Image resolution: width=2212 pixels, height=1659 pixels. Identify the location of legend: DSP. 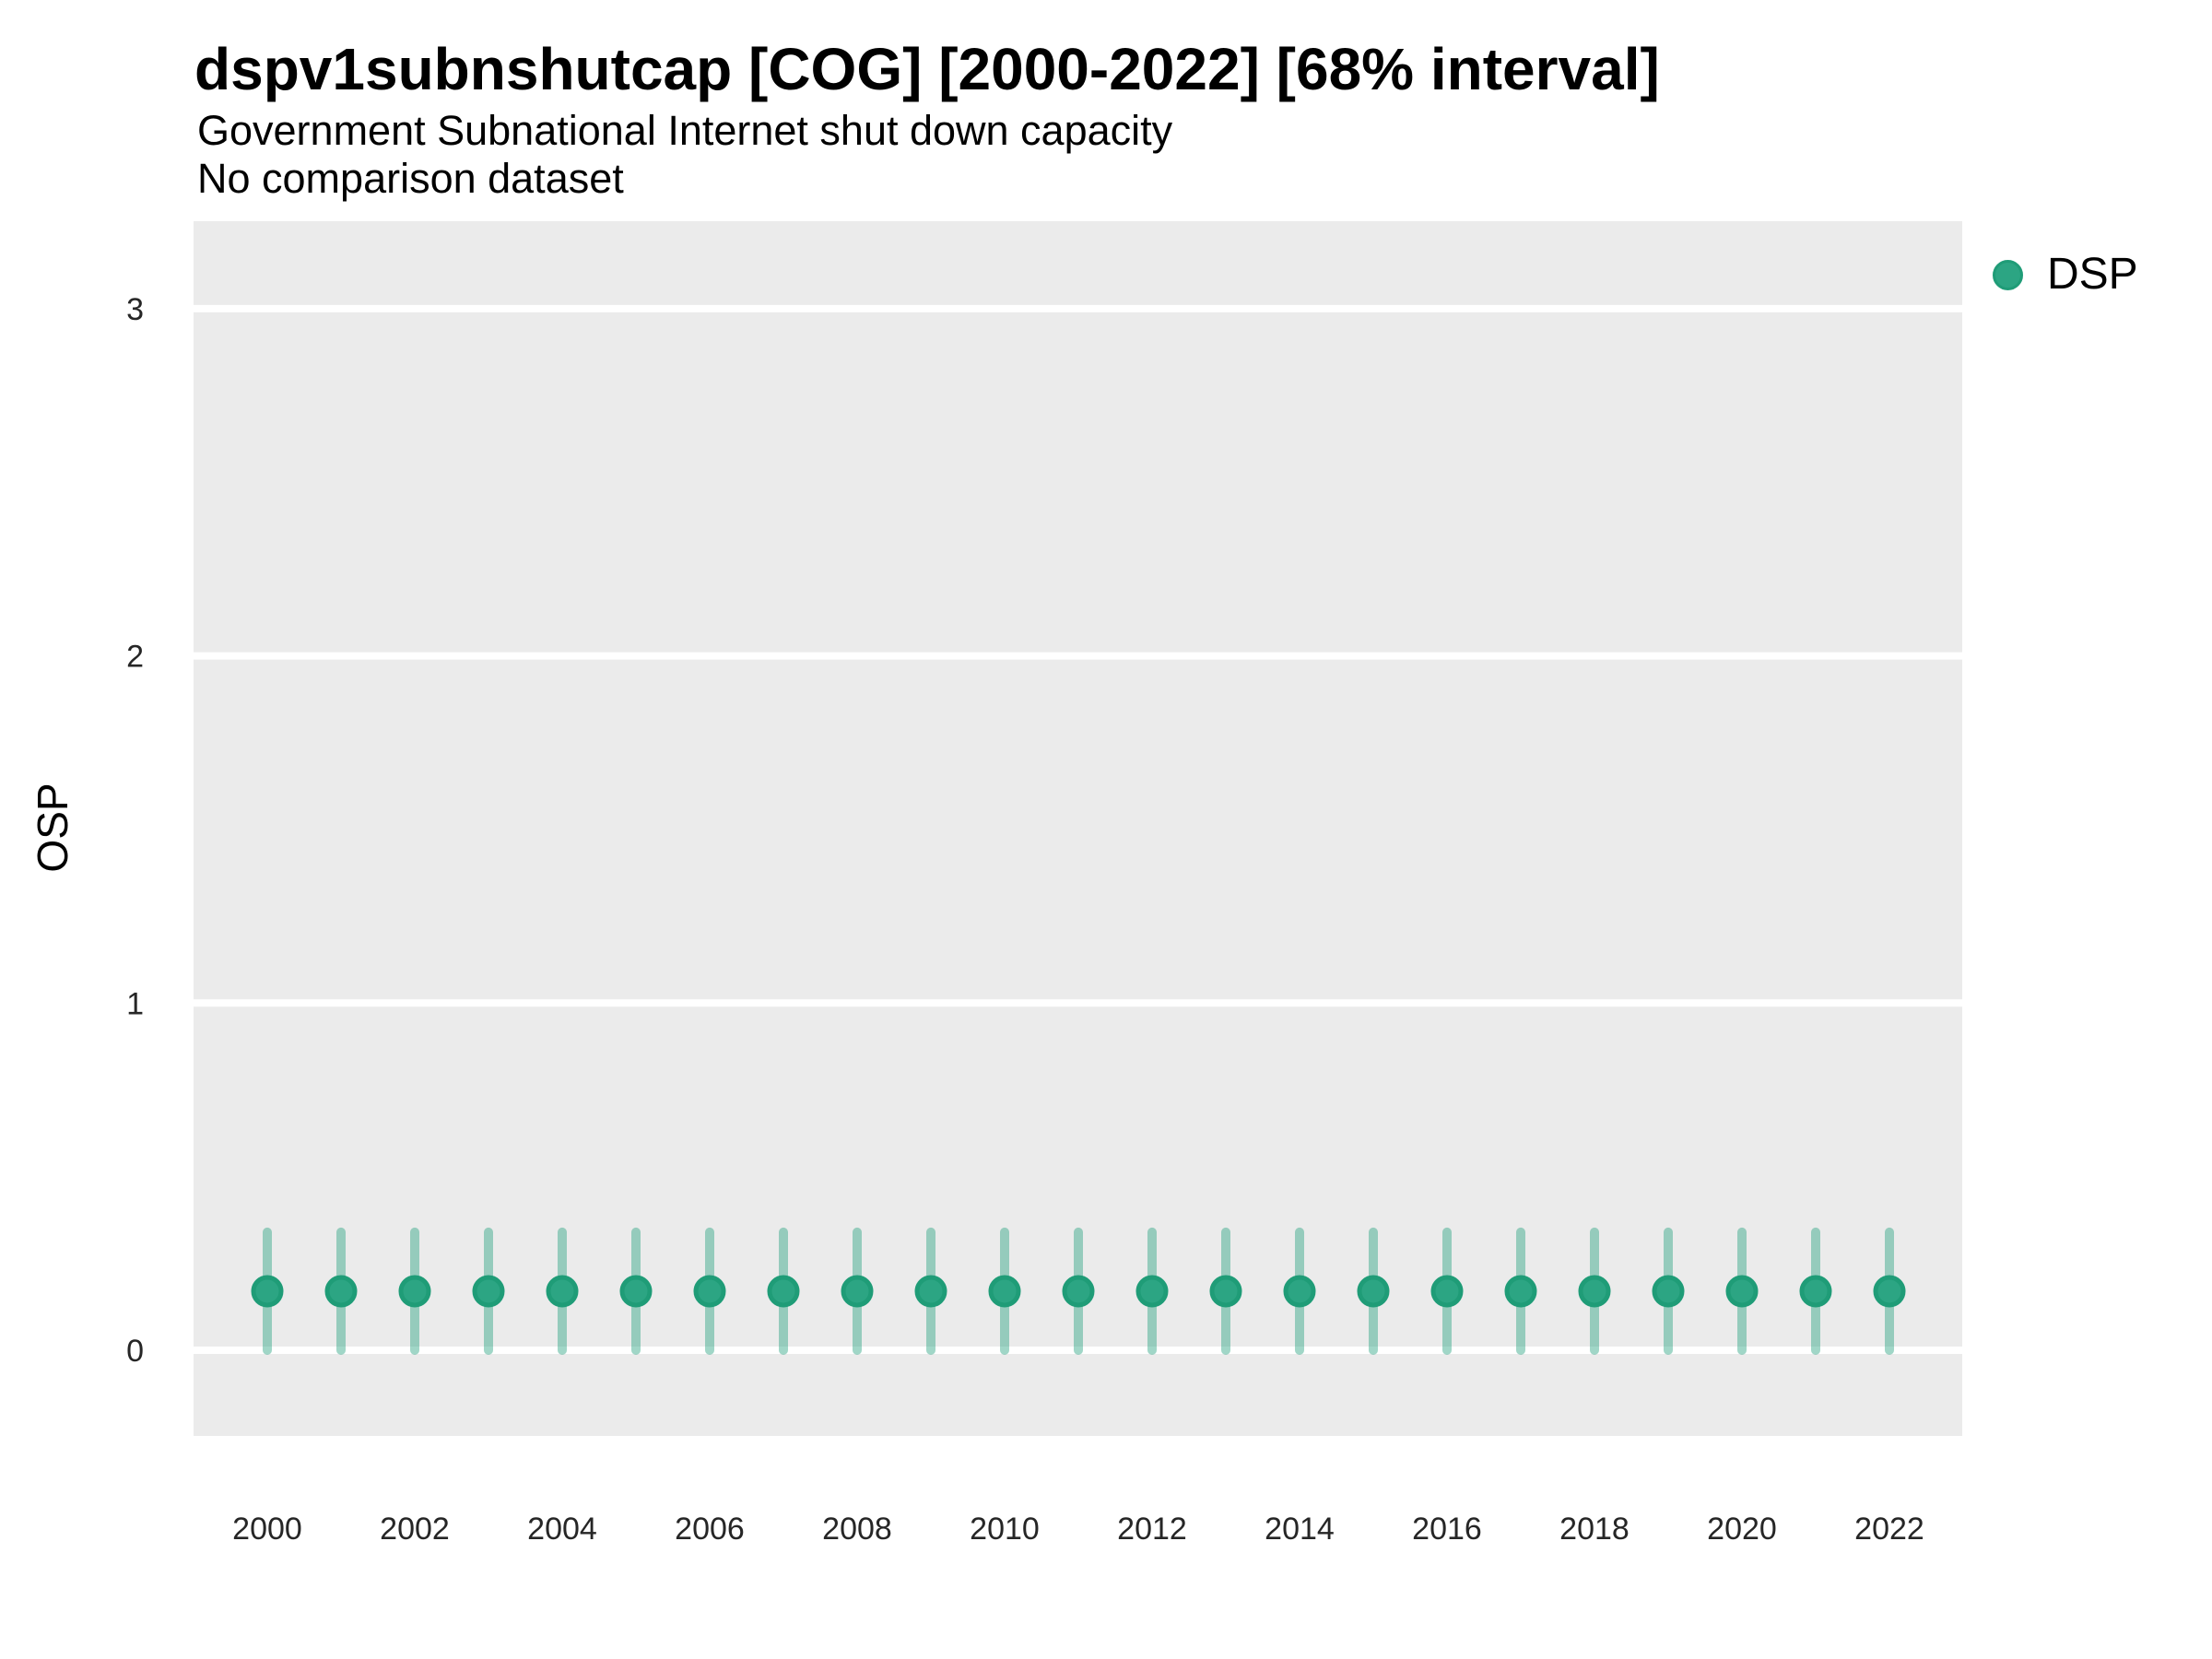
(2065, 275).